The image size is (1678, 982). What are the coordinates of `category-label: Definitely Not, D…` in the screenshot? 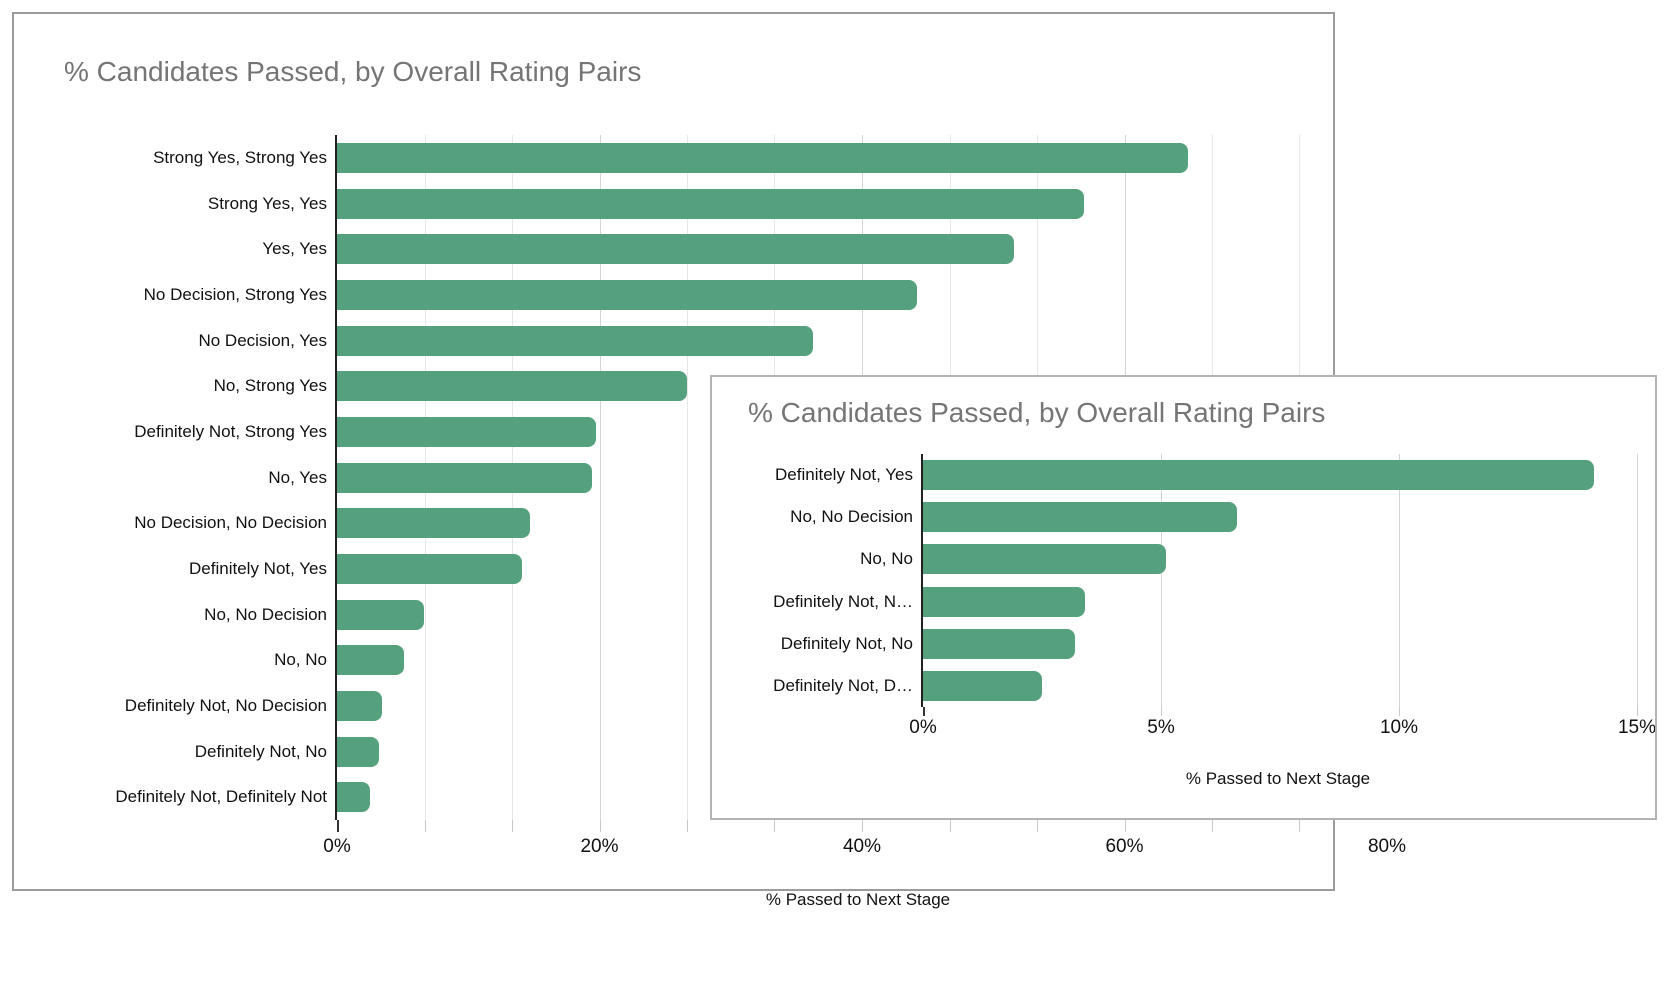 It's located at (843, 685).